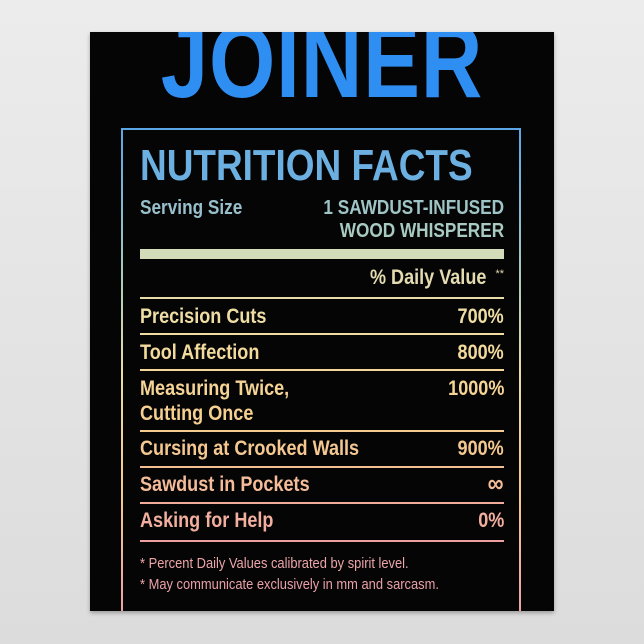  I want to click on serving-size-value-line1: 1 SAWDUST-INFUSED, so click(413, 208).